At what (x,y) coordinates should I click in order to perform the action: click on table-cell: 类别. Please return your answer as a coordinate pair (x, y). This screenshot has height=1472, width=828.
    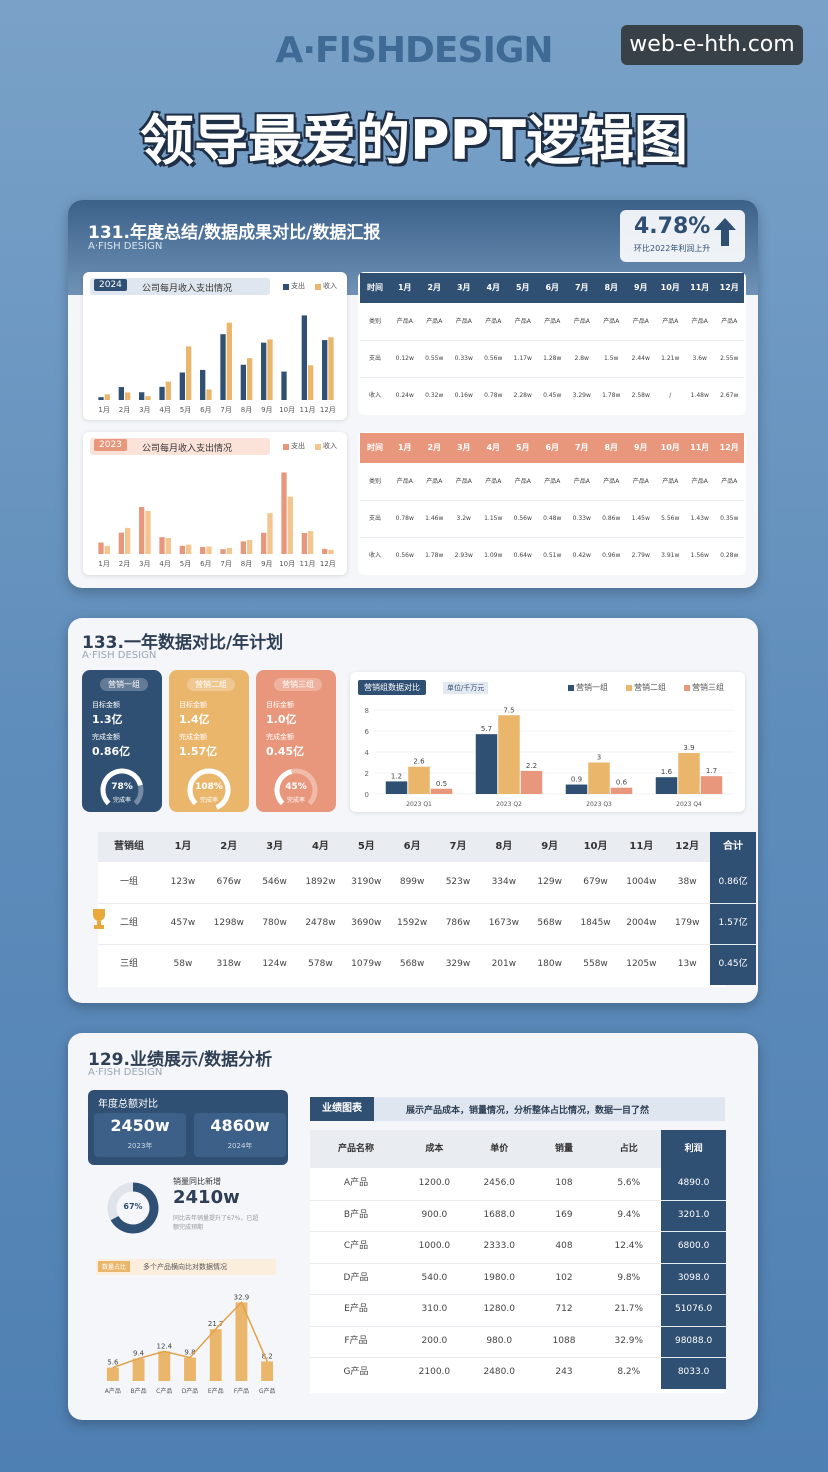
    Looking at the image, I should click on (374, 481).